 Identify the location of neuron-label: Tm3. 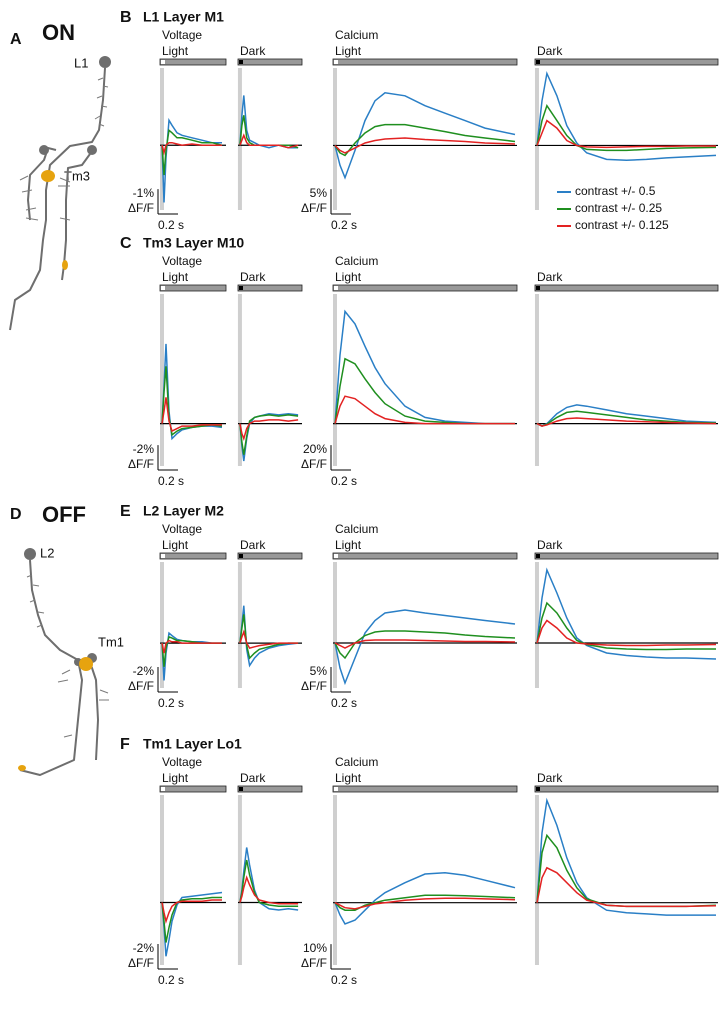
(77, 175).